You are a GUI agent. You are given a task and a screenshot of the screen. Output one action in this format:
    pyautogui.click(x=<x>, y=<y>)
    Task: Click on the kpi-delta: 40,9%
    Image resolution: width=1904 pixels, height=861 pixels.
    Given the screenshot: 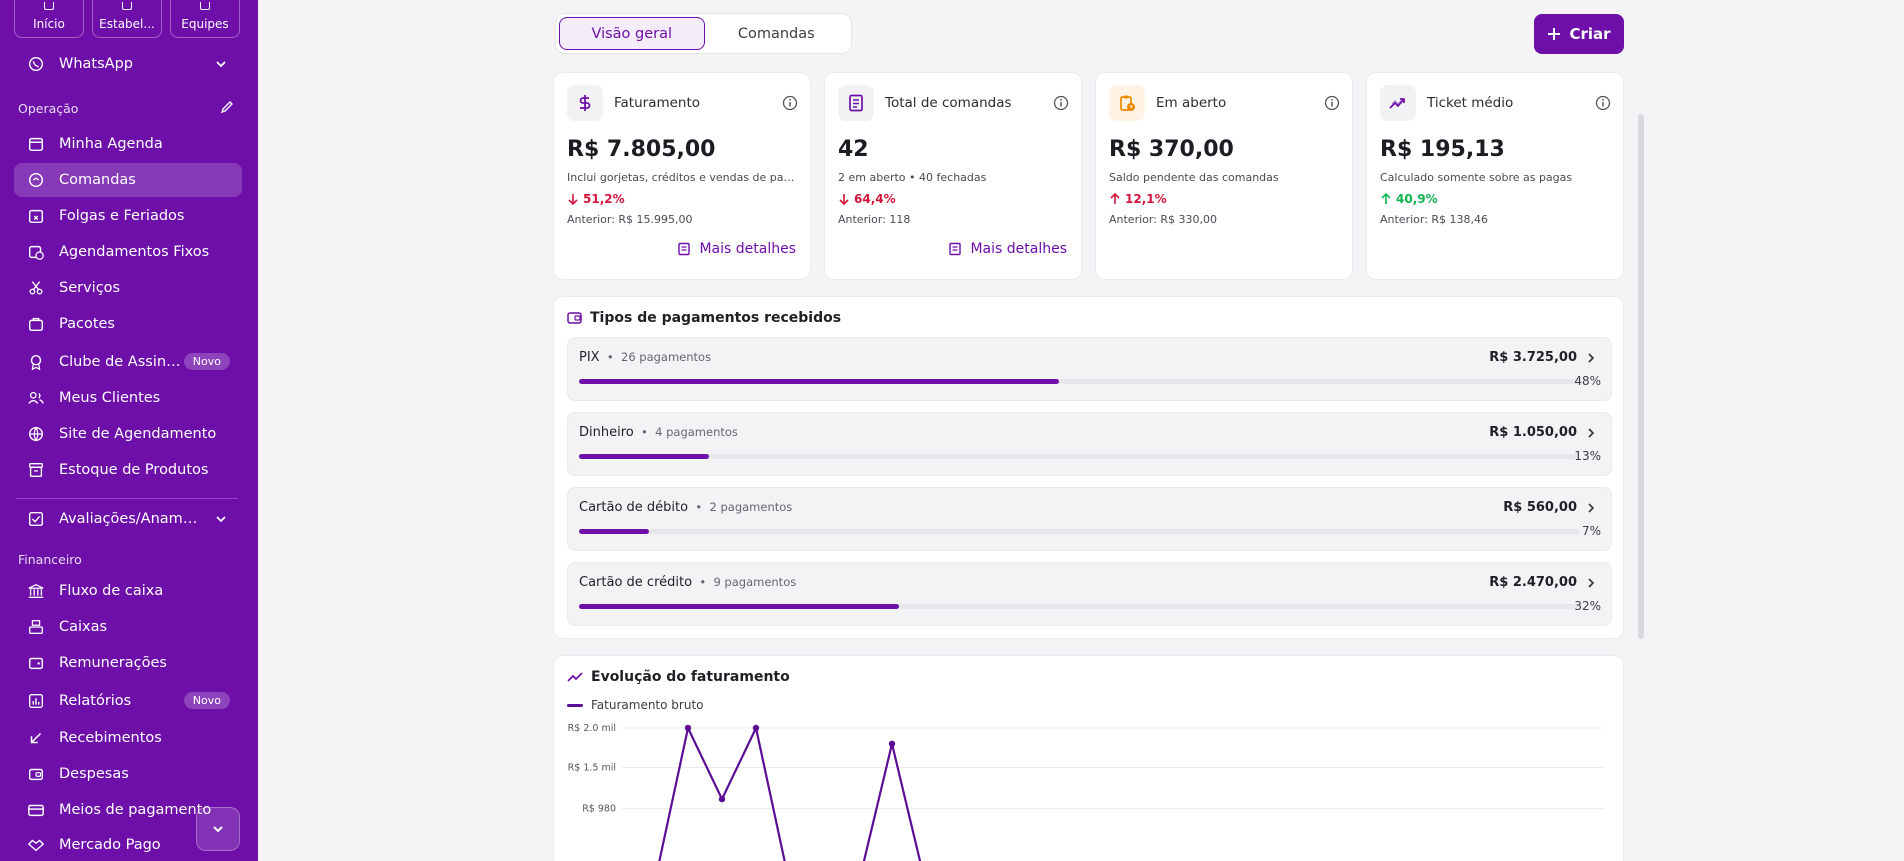 What is the action you would take?
    pyautogui.click(x=1409, y=199)
    